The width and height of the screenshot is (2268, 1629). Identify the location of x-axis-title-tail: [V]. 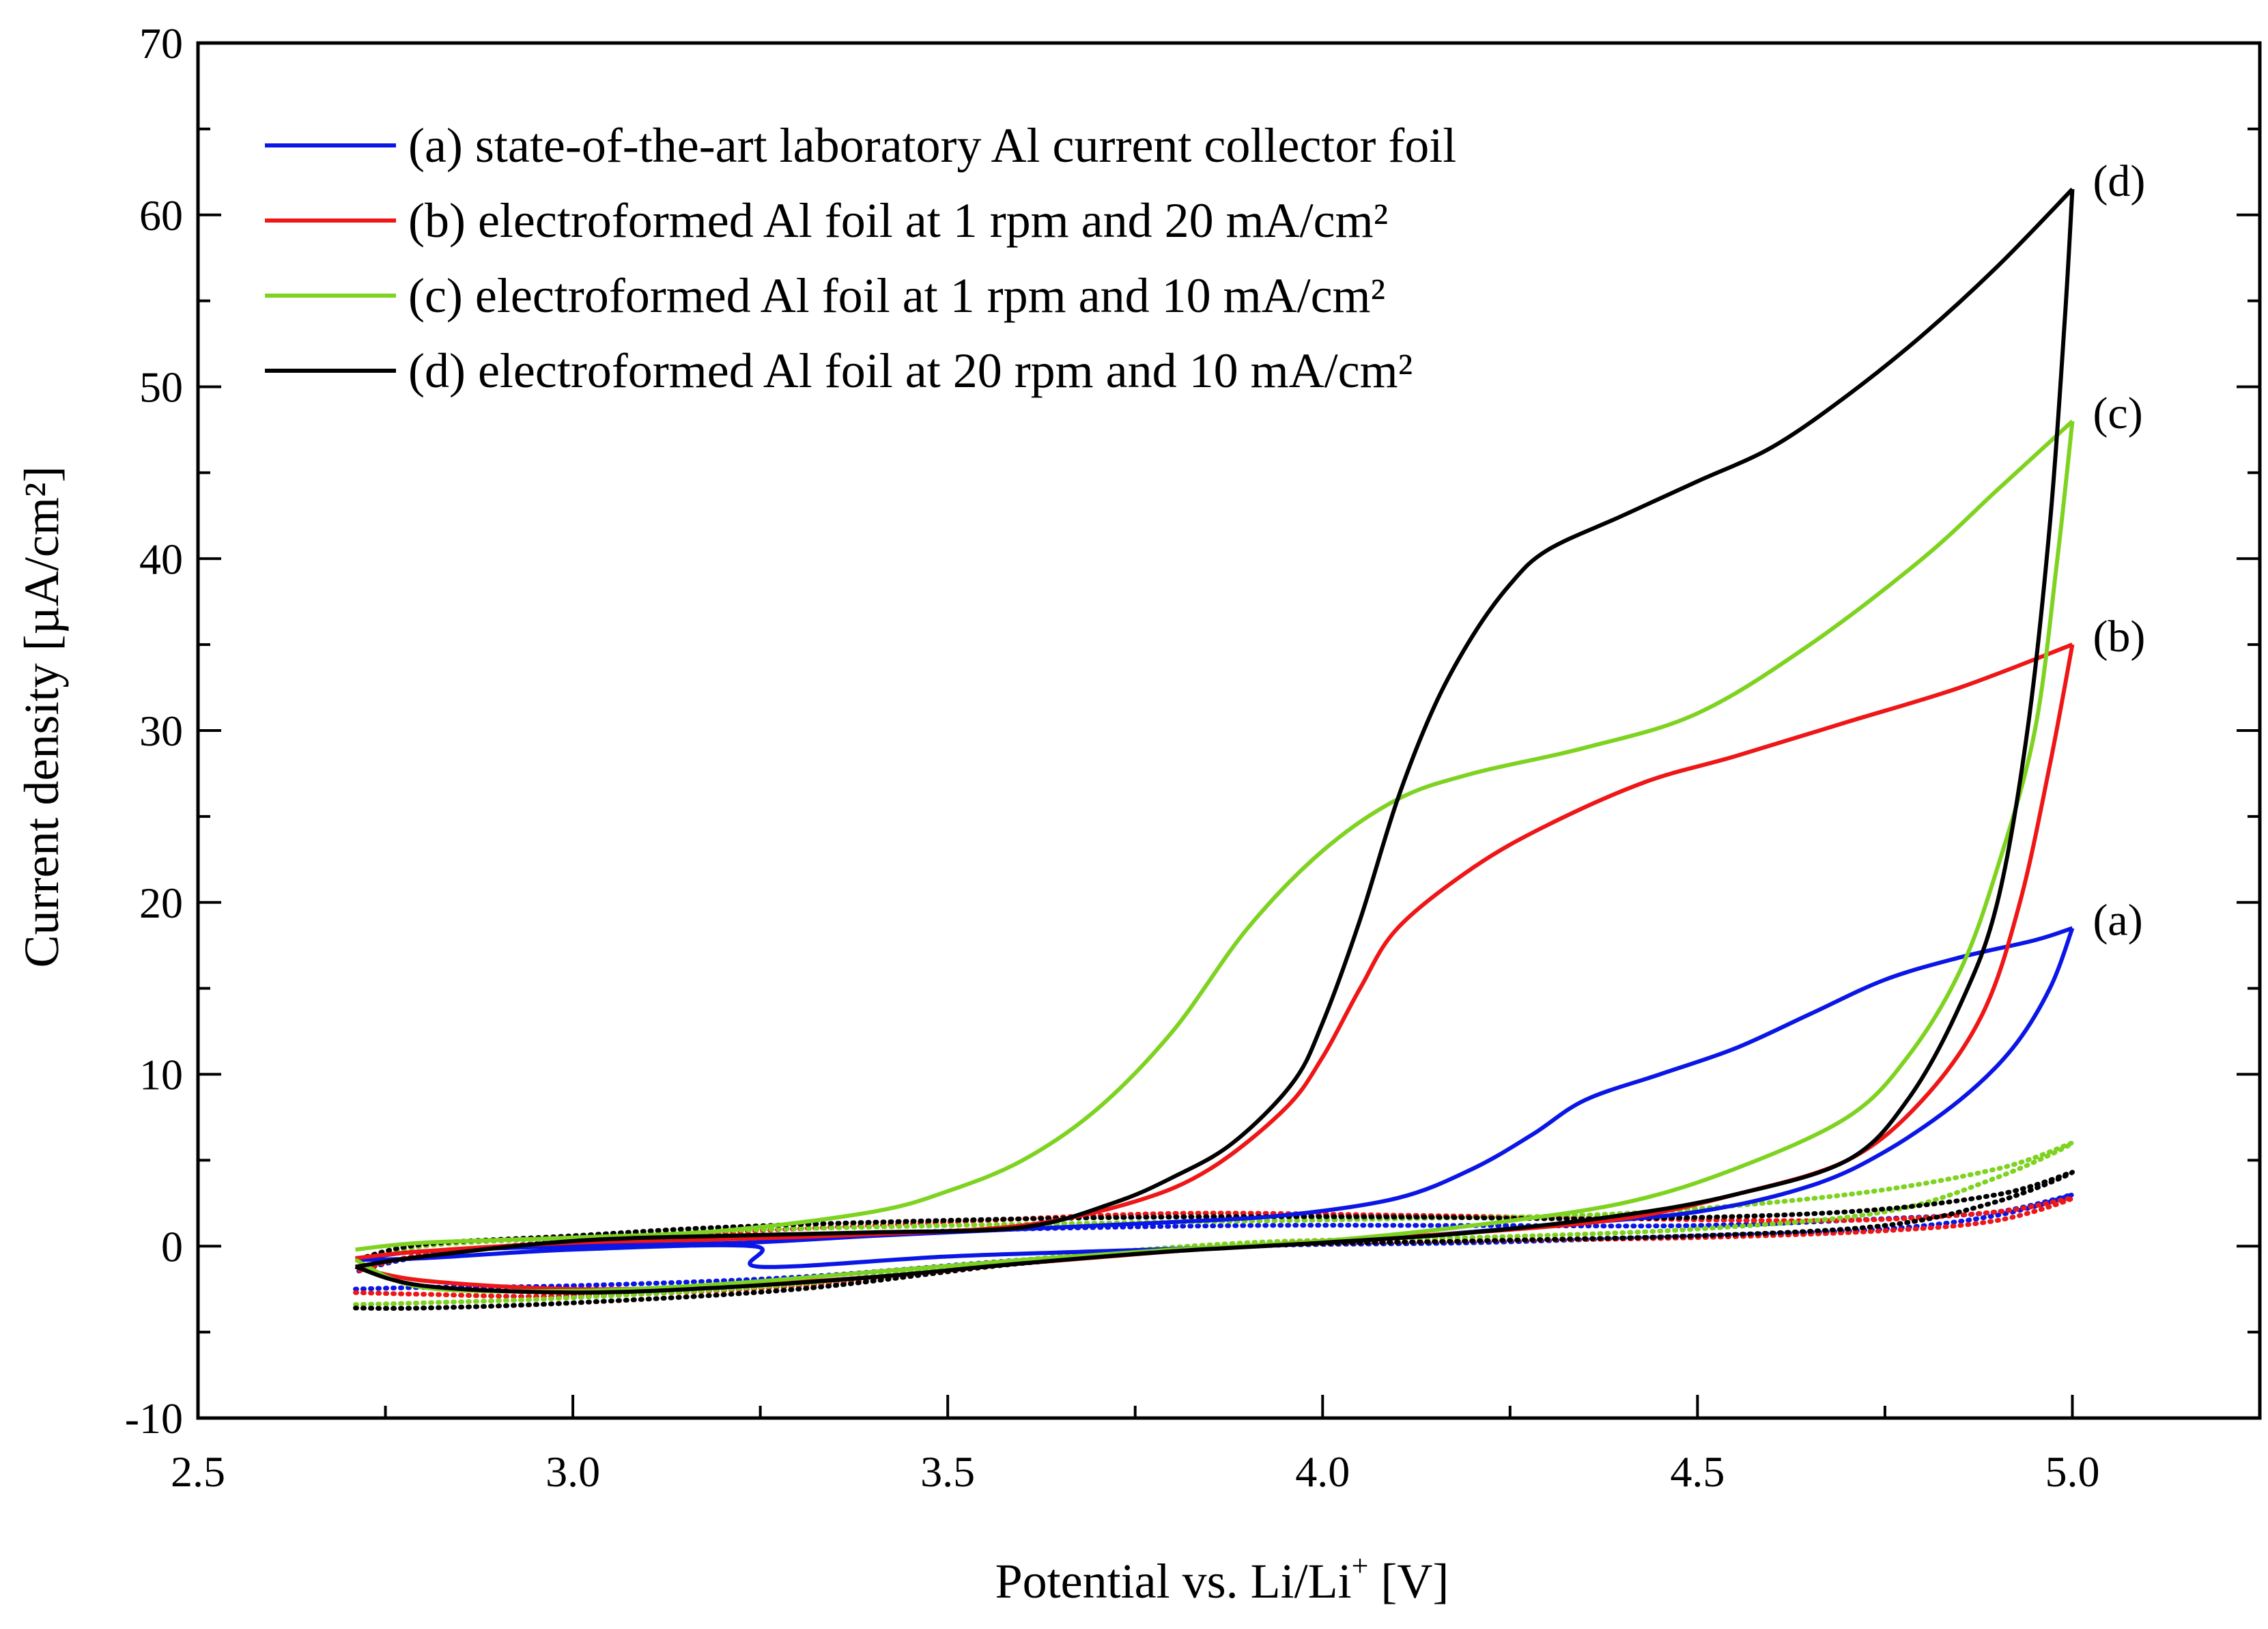
(1408, 1581).